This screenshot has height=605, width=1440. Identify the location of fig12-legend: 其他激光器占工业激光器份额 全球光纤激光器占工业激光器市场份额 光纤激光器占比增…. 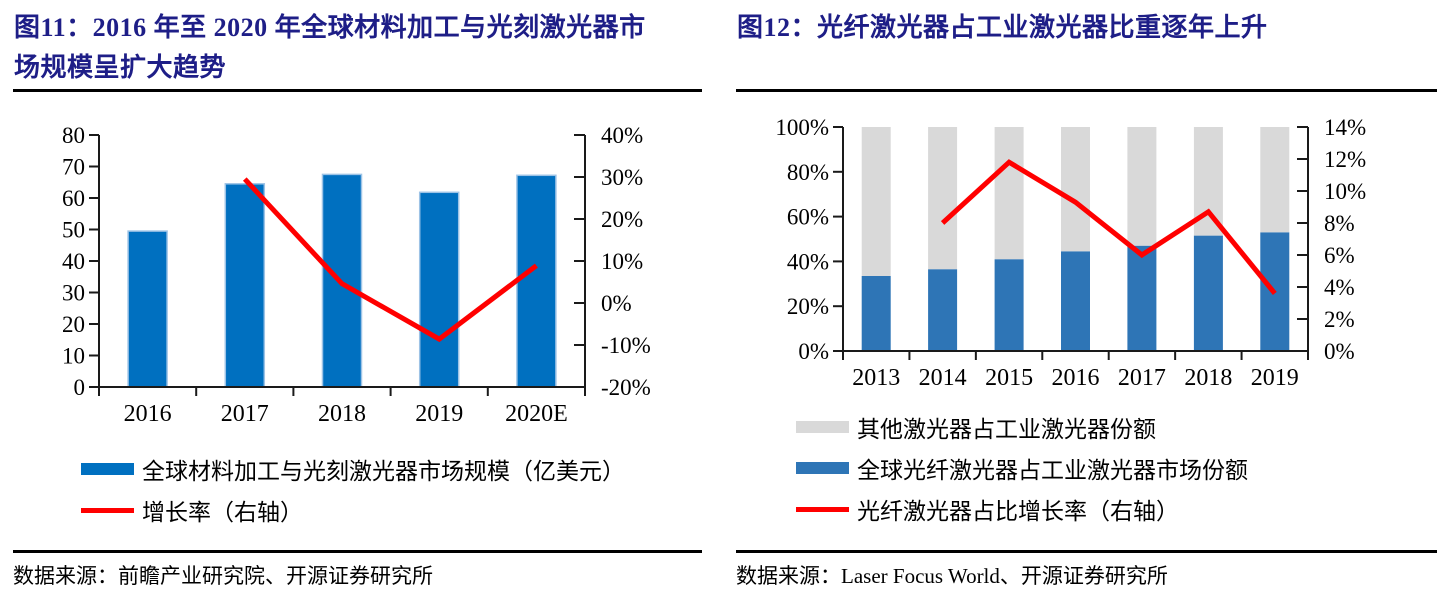
(1022, 474).